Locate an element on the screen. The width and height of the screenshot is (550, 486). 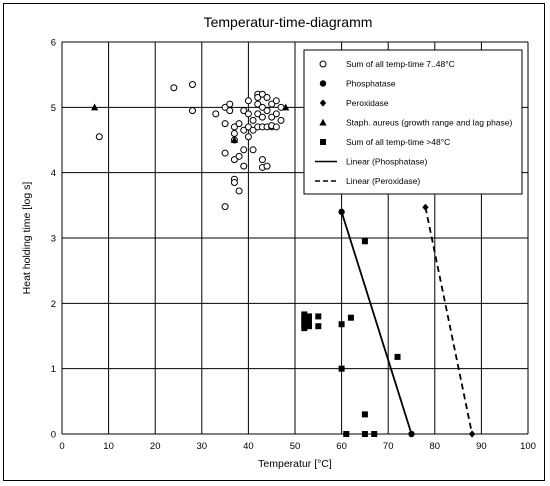
y-axis-label: Heat holding time [log s] is located at coordinates (27, 238).